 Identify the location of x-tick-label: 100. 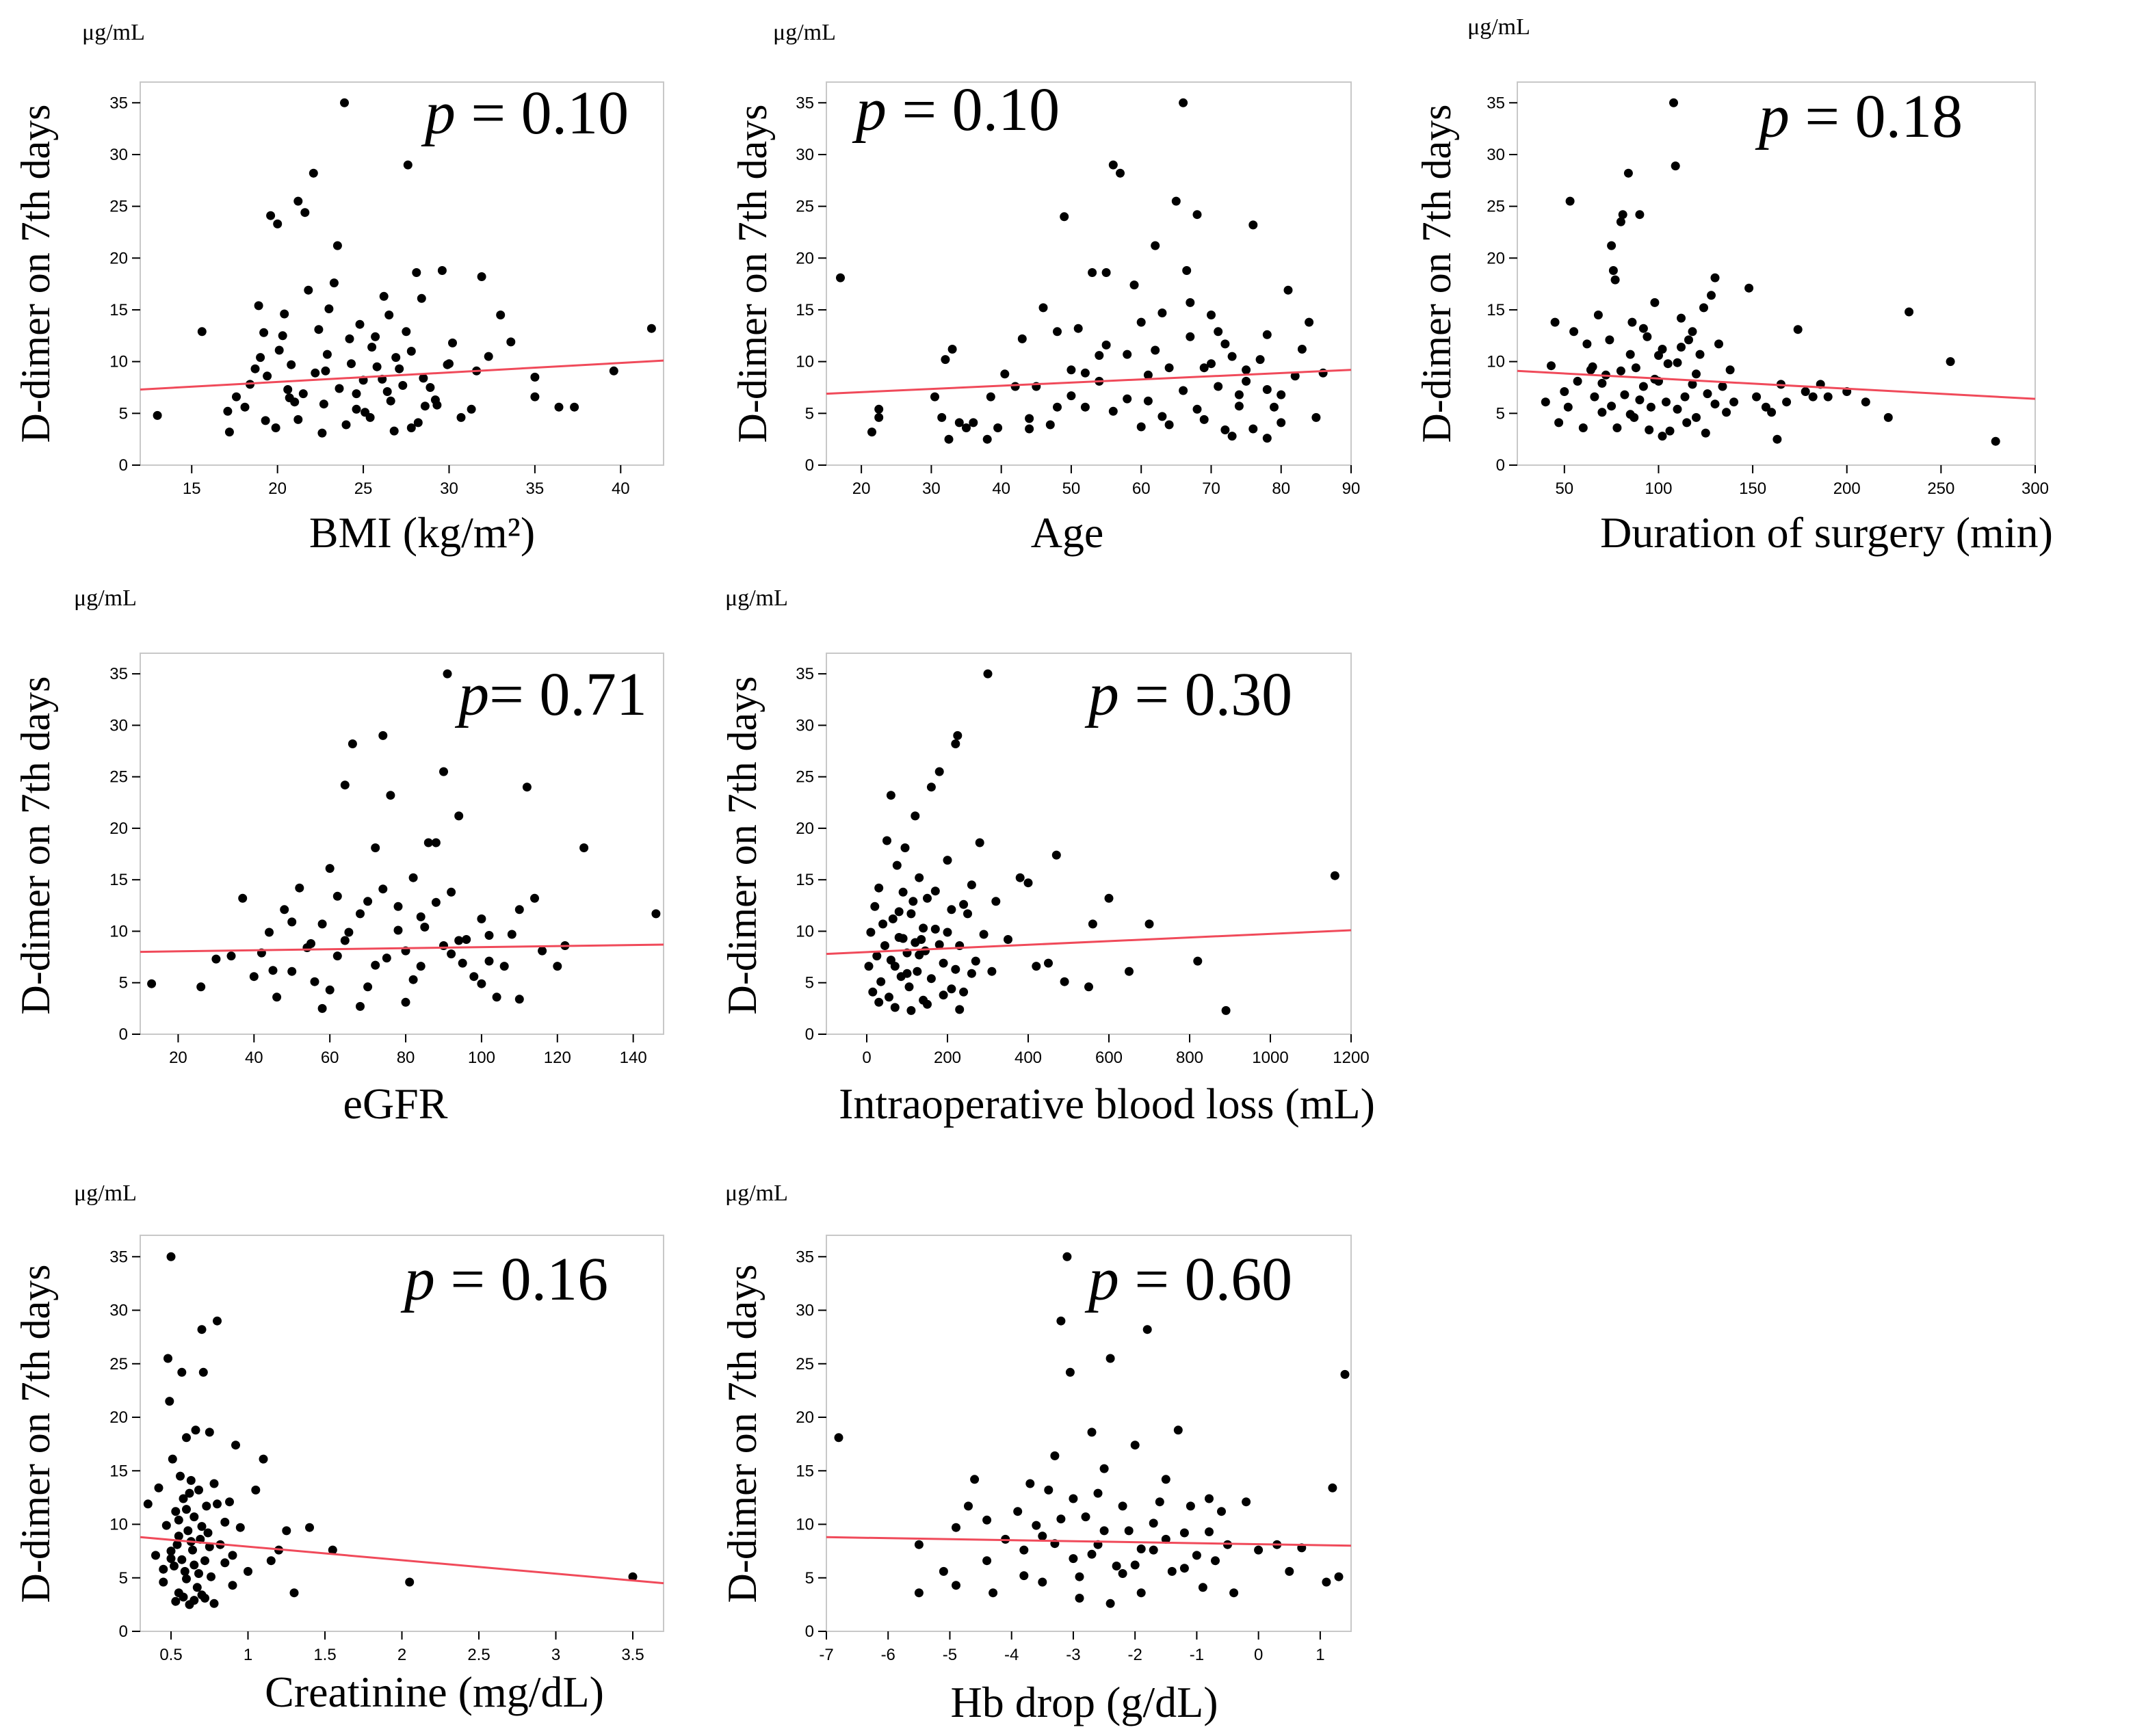
(1658, 488).